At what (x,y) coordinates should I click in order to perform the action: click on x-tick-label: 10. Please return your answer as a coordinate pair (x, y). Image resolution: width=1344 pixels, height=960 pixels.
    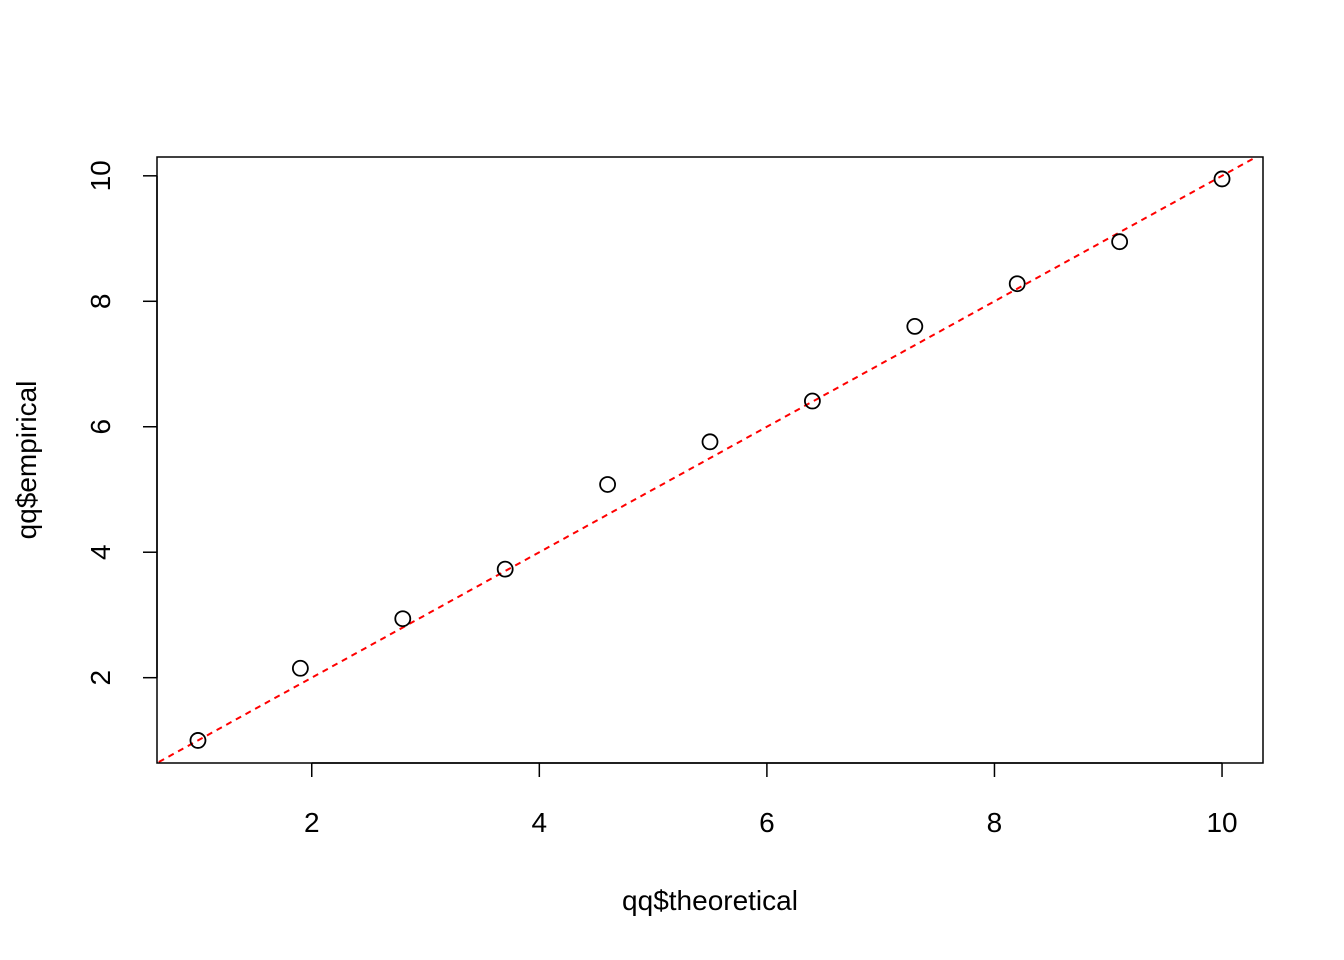
    Looking at the image, I should click on (1221, 822).